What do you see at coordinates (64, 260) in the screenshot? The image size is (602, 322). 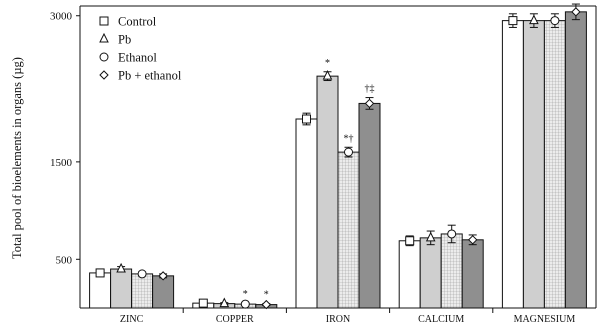 I see `y-tick-label: 500` at bounding box center [64, 260].